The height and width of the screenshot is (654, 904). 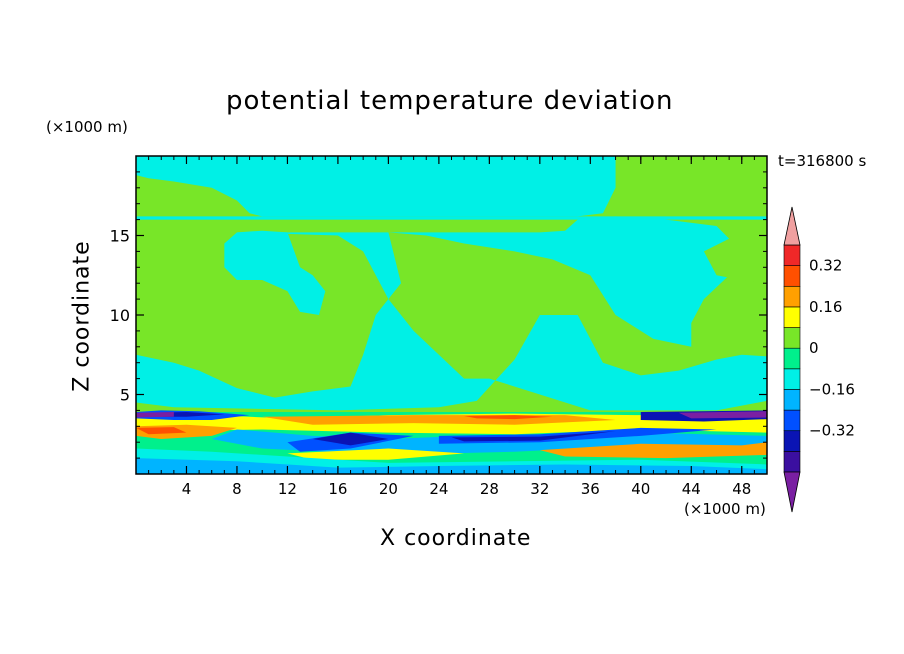 What do you see at coordinates (337, 489) in the screenshot?
I see `x-tick-label: 16` at bounding box center [337, 489].